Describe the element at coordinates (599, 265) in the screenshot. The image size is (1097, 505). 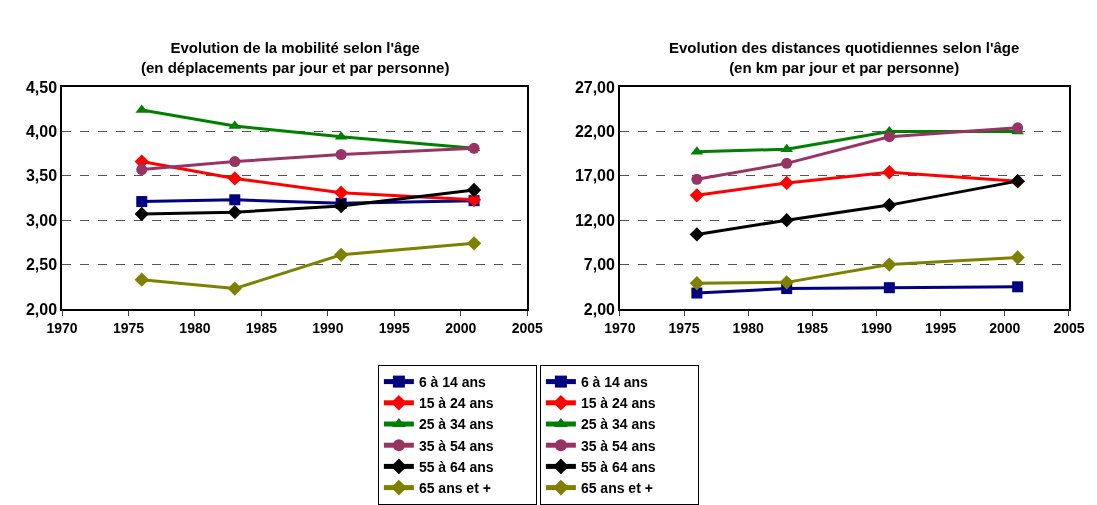
I see `y-tick-label: 7,00` at that location.